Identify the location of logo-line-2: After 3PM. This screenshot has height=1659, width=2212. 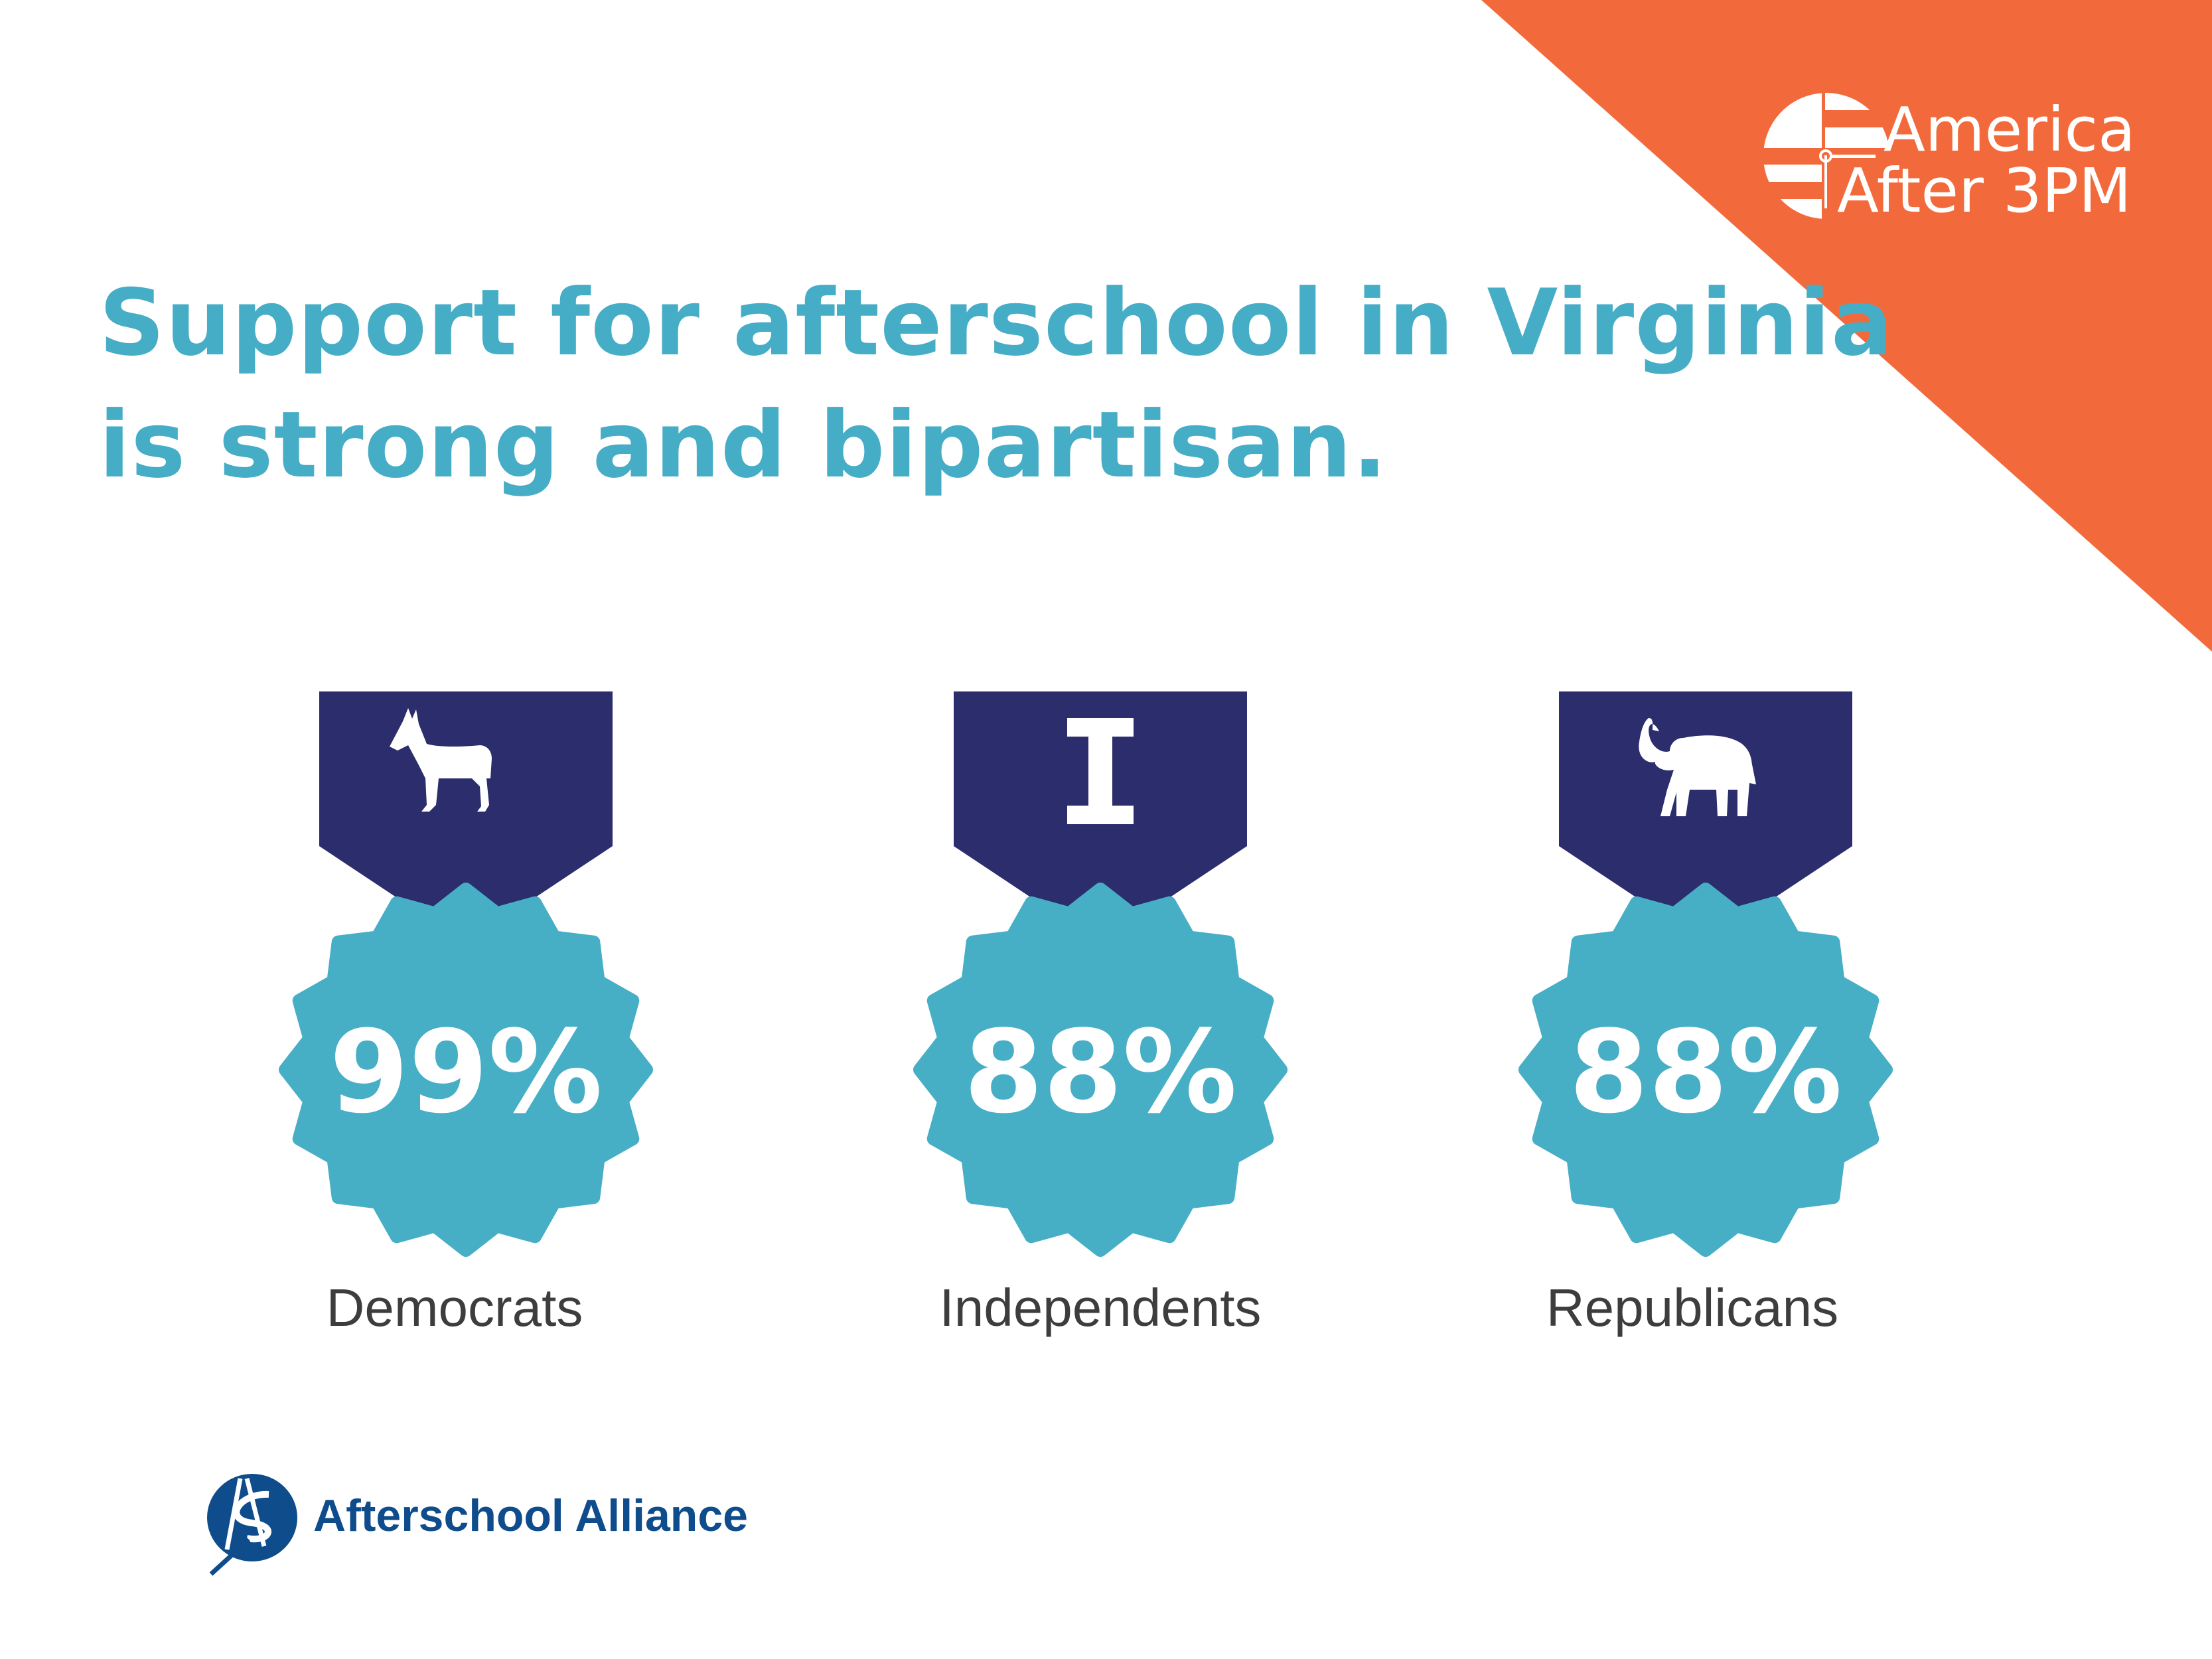
(1985, 190).